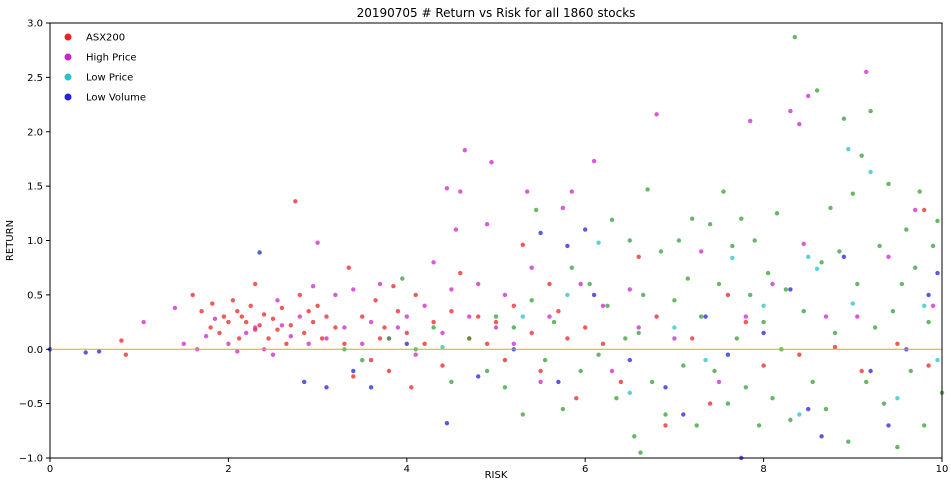  What do you see at coordinates (497, 466) in the screenshot?
I see `x-axis-ticks: 0 2 4 6 8 10` at bounding box center [497, 466].